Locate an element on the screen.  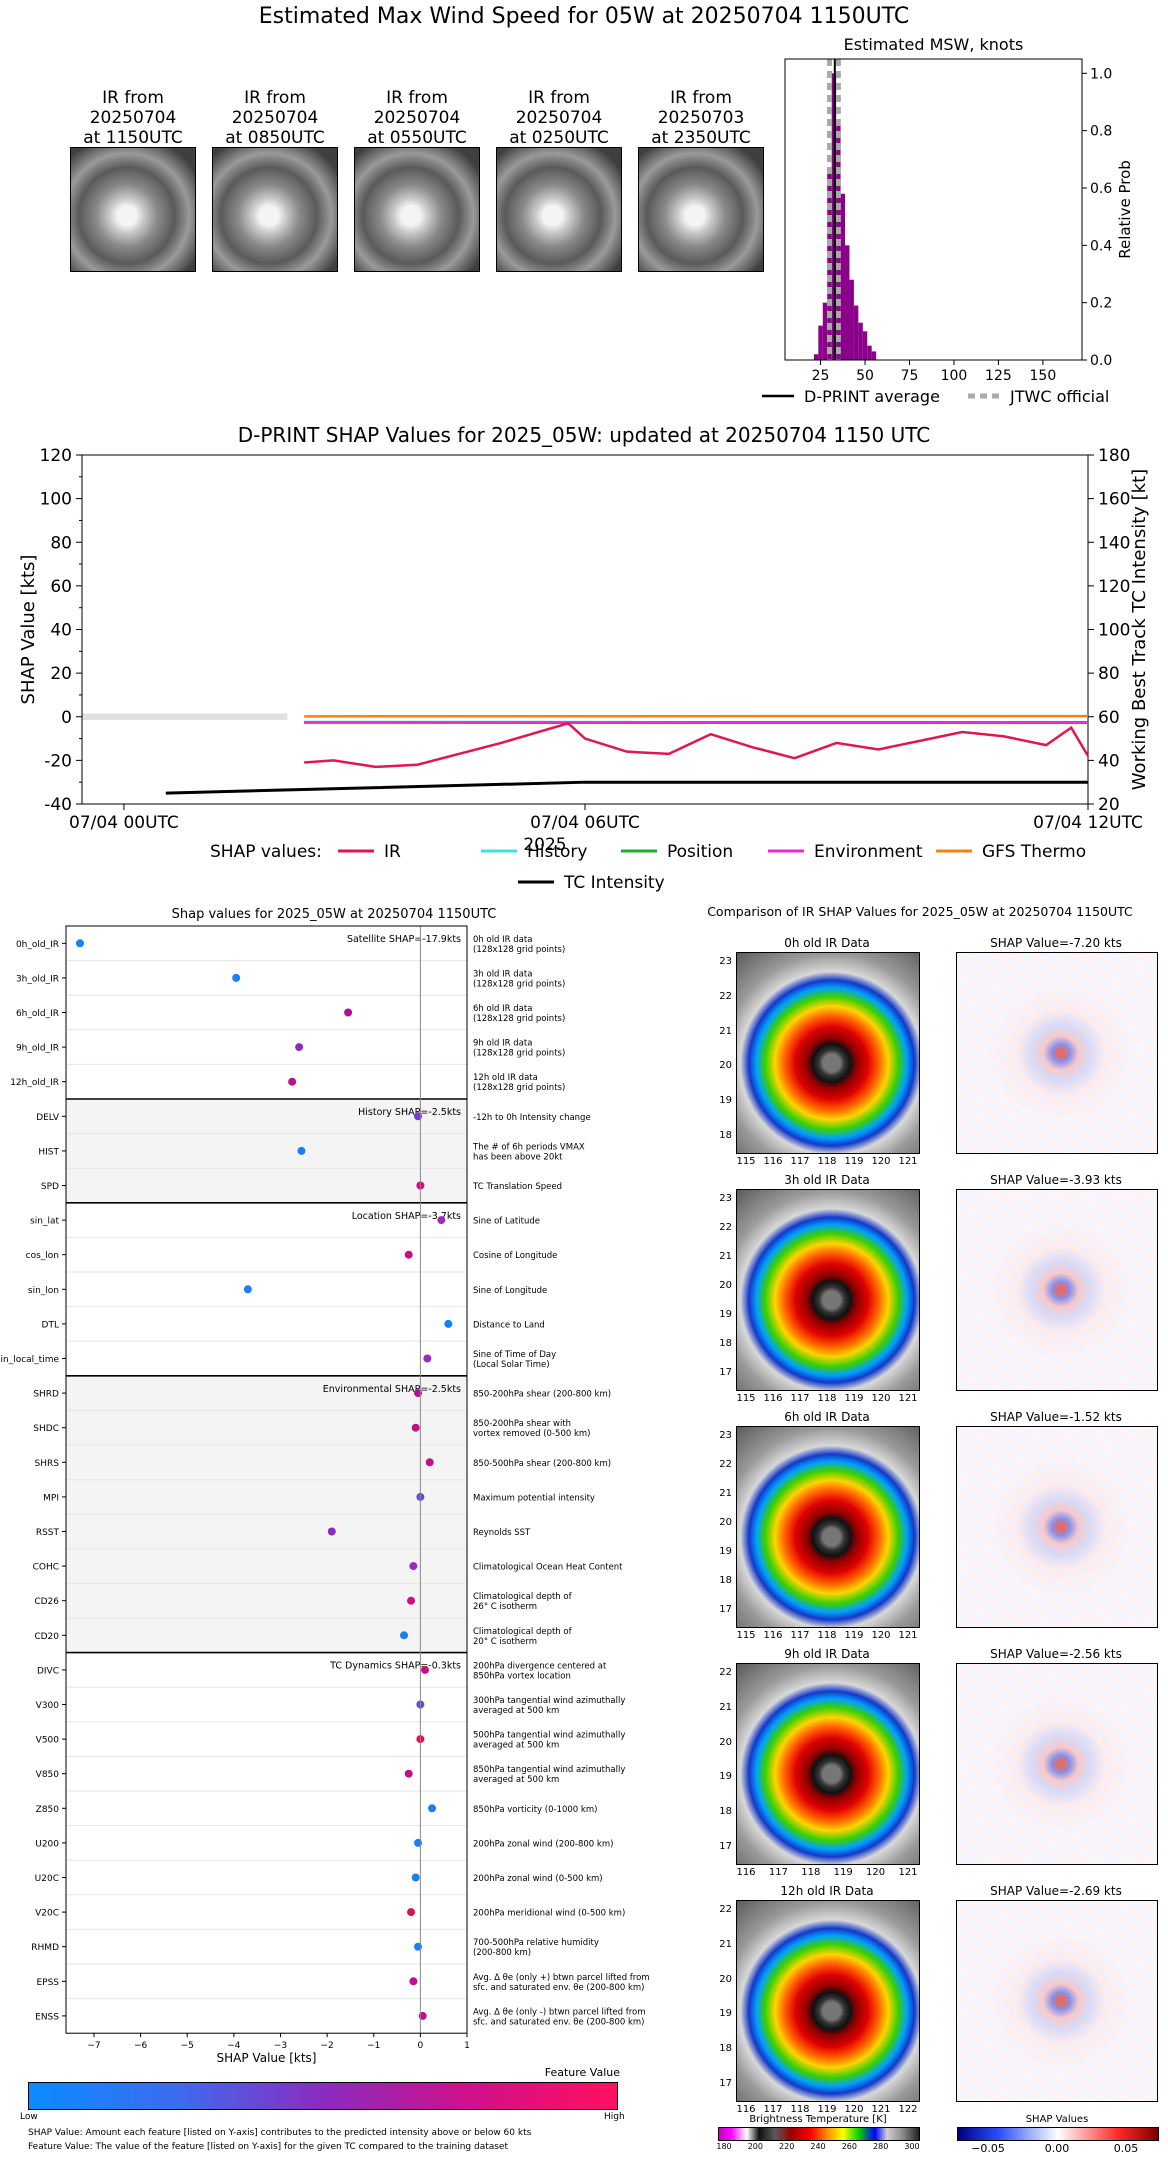
bt-colorbar is located at coordinates (819, 2134).